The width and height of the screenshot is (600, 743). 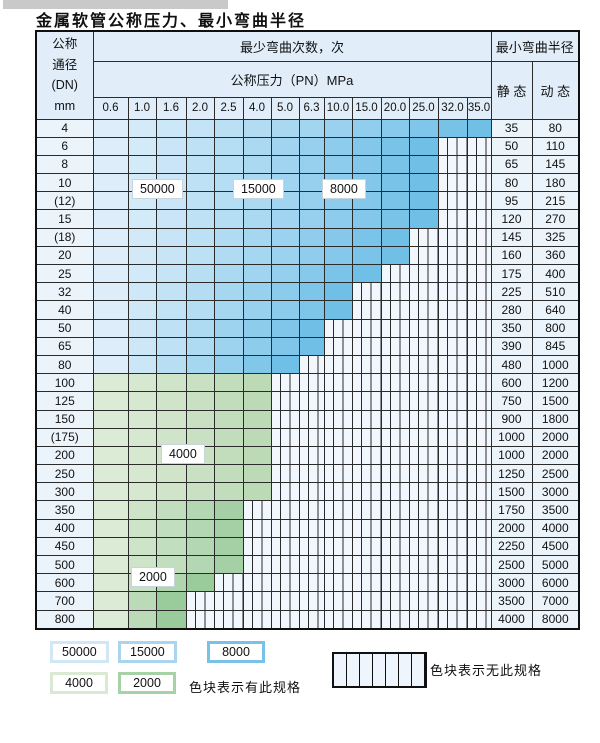 What do you see at coordinates (511, 583) in the screenshot?
I see `static-radius-cell: 3000` at bounding box center [511, 583].